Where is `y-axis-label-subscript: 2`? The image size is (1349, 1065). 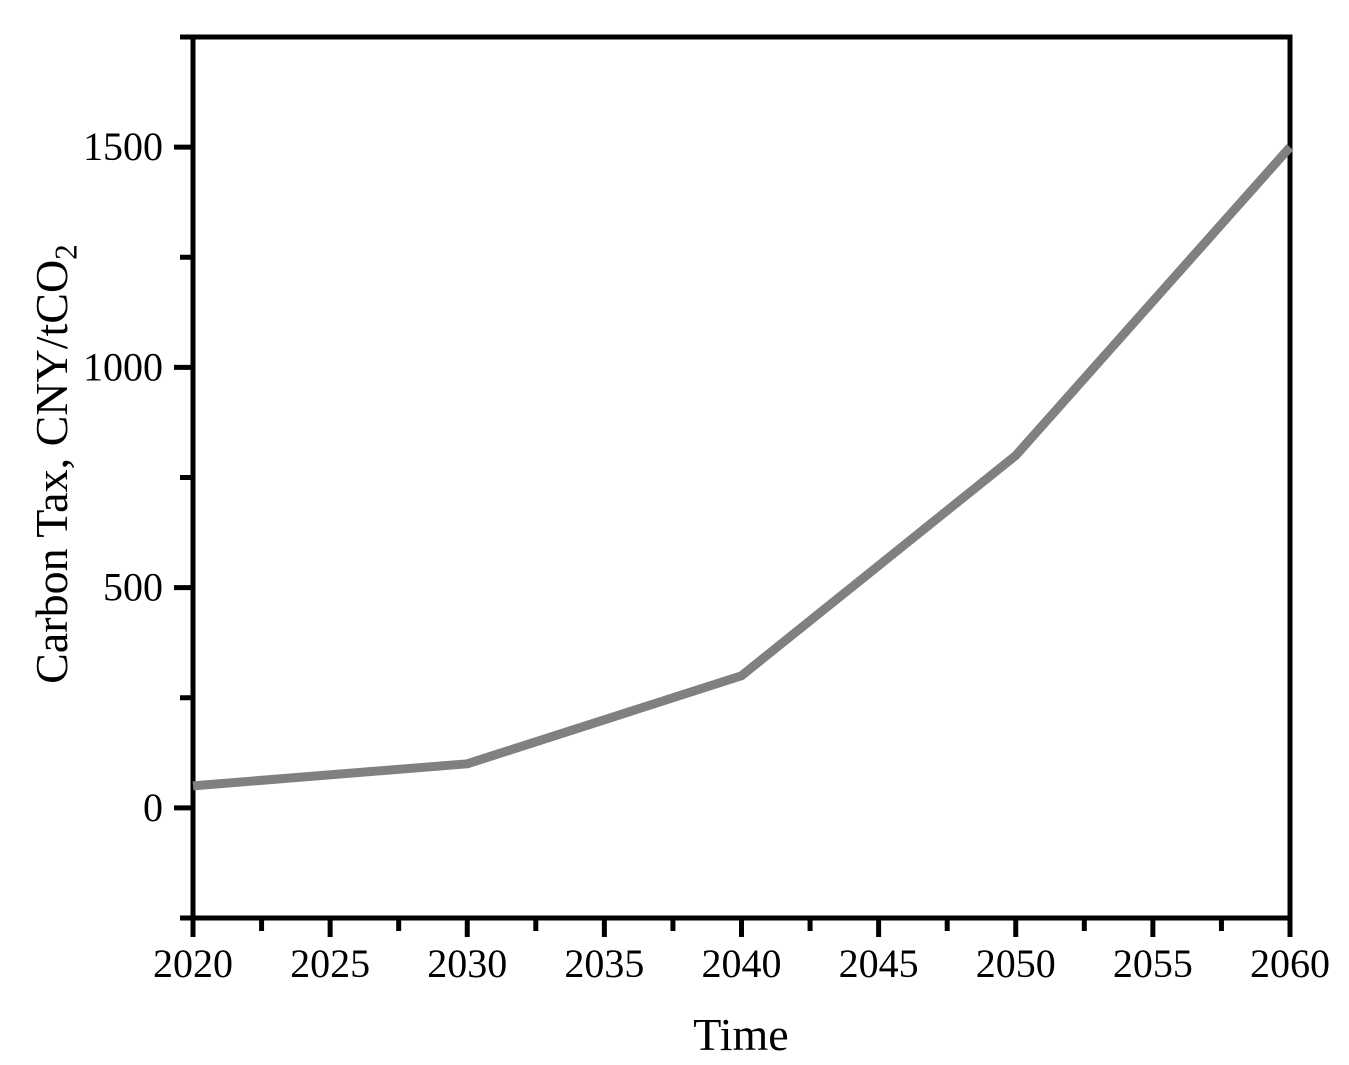 y-axis-label-subscript: 2 is located at coordinates (66, 252).